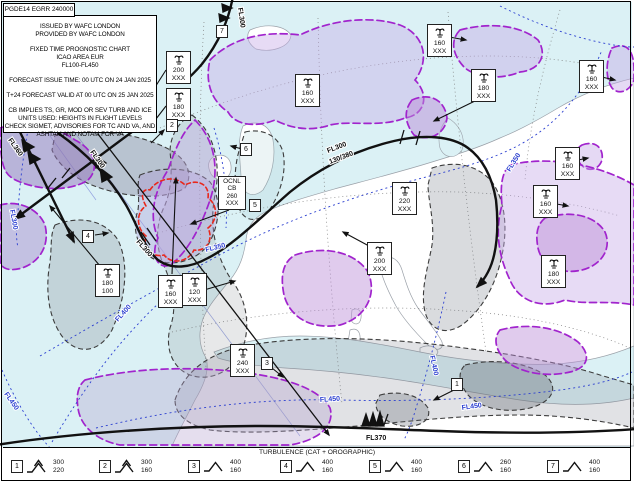  I want to click on wind-fl-box: 240 XXX, so click(242, 361).